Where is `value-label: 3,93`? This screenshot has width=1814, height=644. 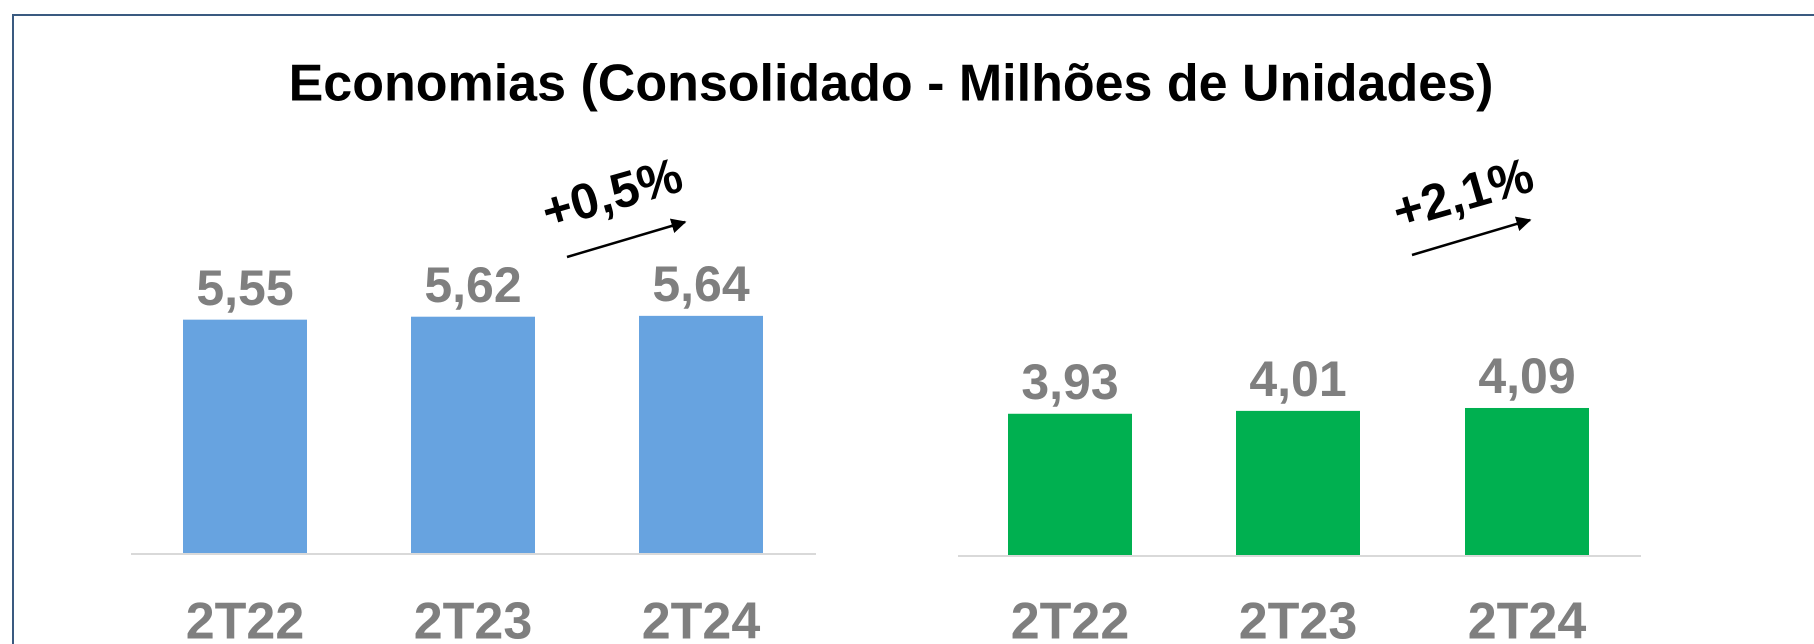 value-label: 3,93 is located at coordinates (1069, 382).